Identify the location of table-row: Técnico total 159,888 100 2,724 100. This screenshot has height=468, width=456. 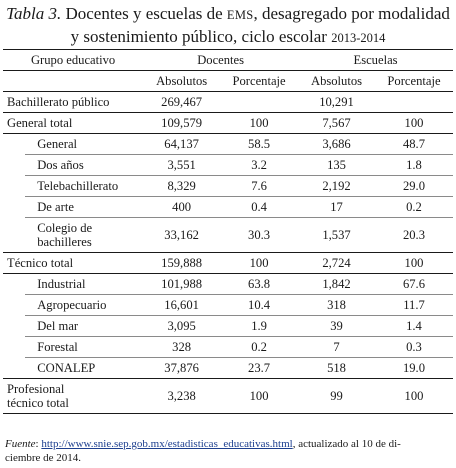
(228, 263).